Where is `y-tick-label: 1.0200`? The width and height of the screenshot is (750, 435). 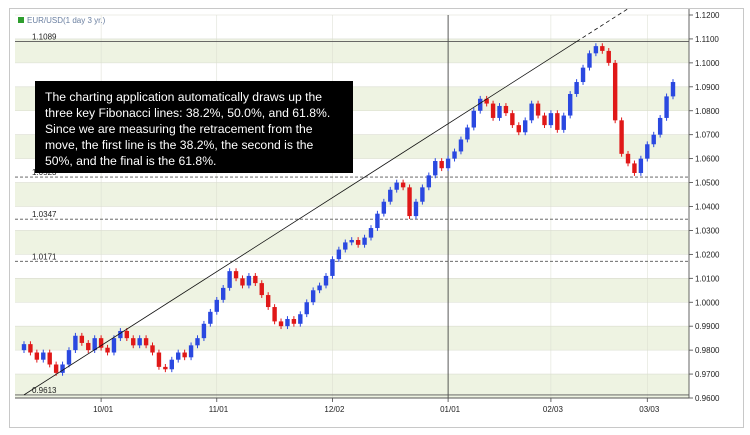 y-tick-label: 1.0200 is located at coordinates (707, 254).